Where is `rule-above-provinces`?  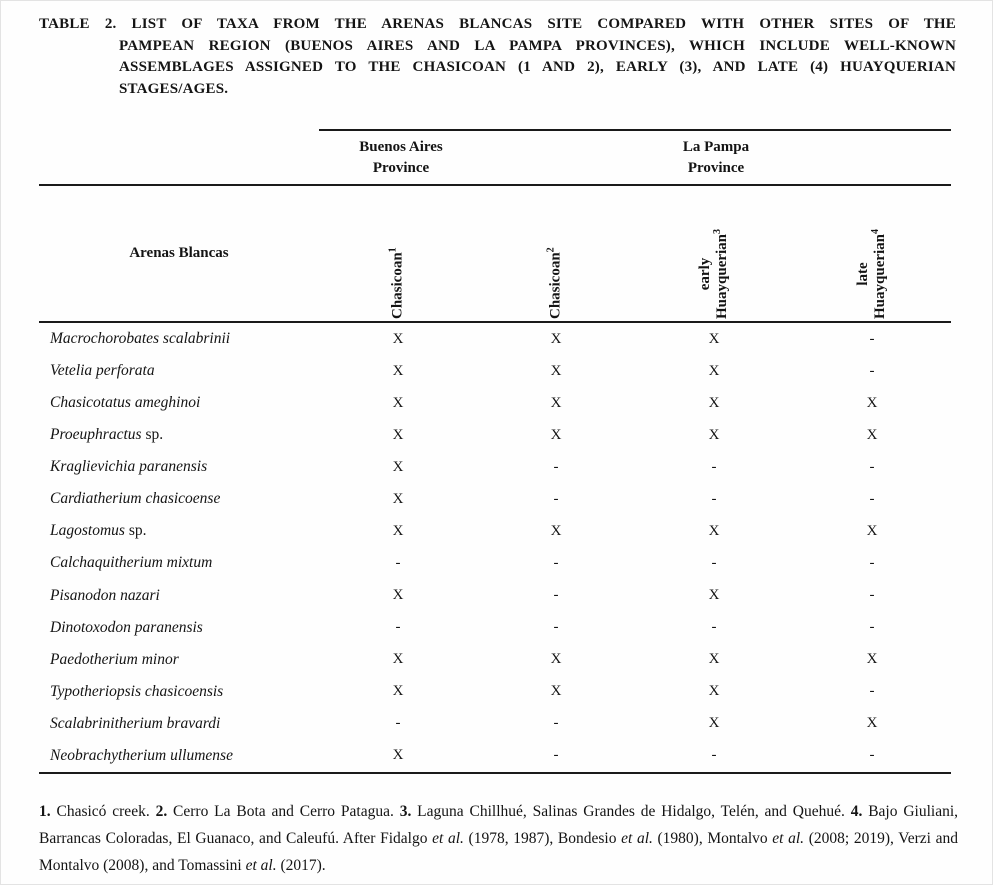
rule-above-provinces is located at coordinates (635, 130).